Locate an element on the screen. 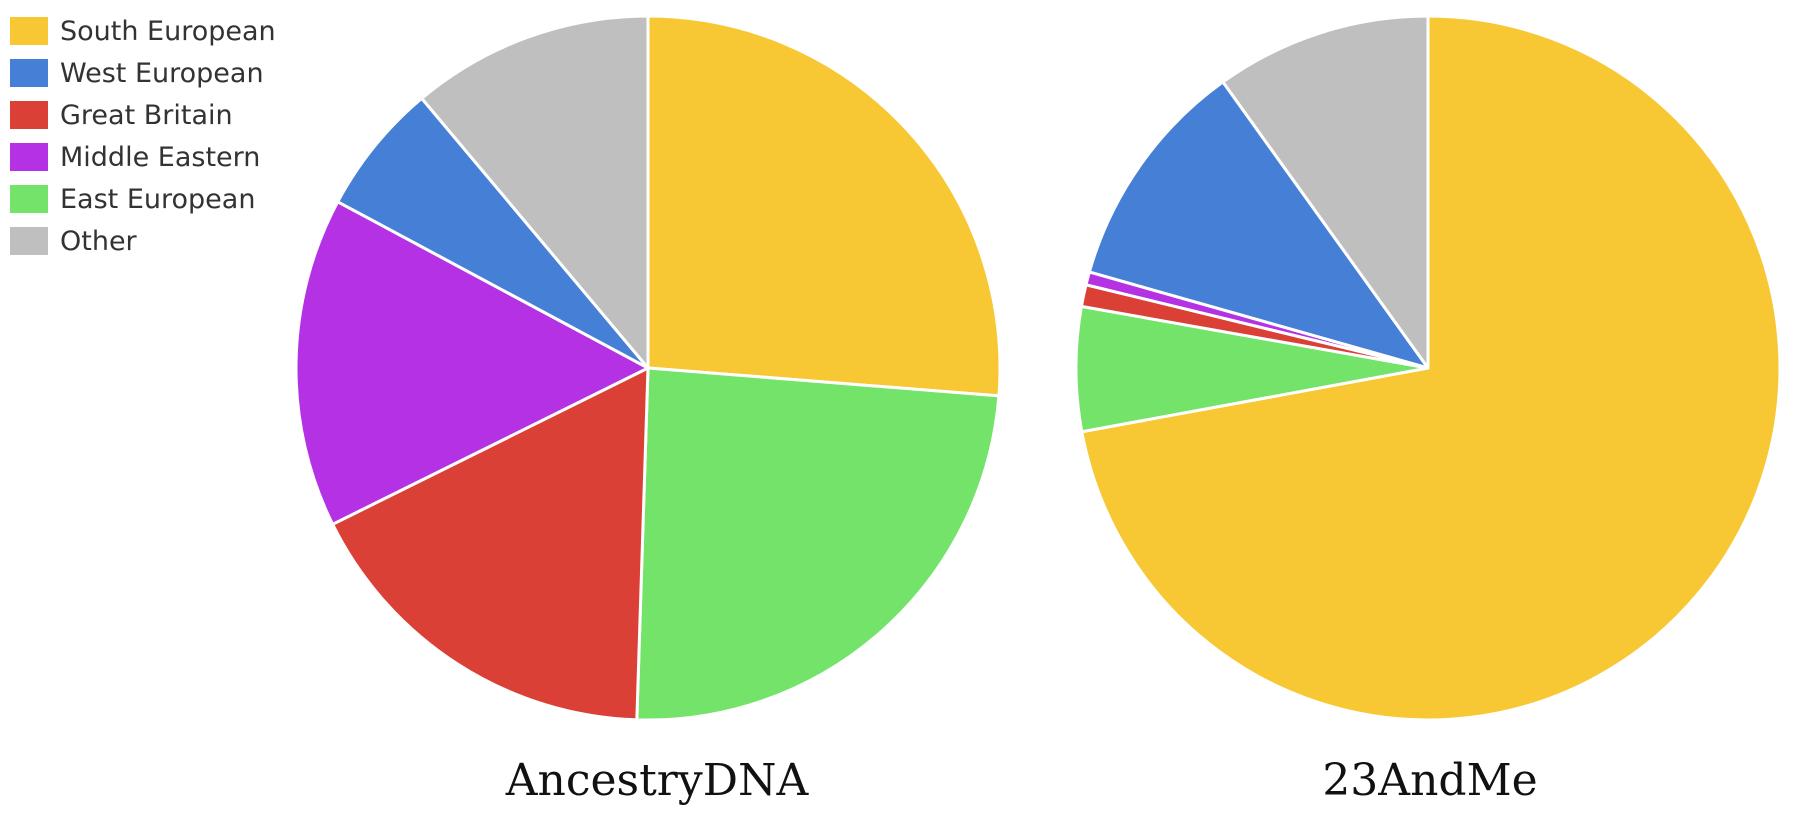  chart-title-ancestrydna: AncestryDNA is located at coordinates (657, 780).